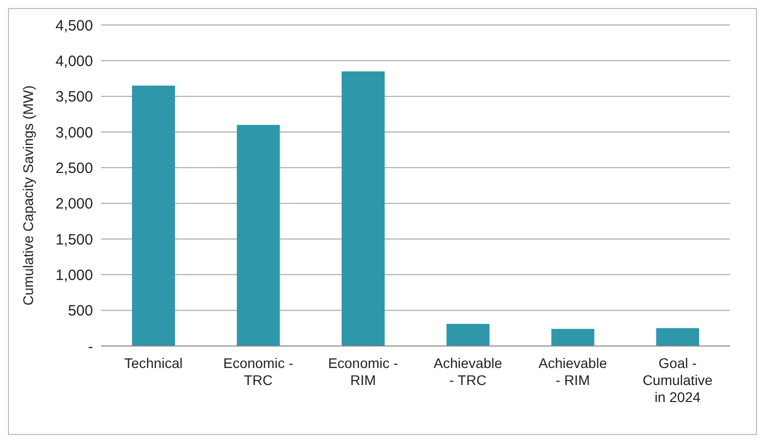 Image resolution: width=765 pixels, height=443 pixels. Describe the element at coordinates (258, 371) in the screenshot. I see `x-tick-label: Economic - TRC` at that location.